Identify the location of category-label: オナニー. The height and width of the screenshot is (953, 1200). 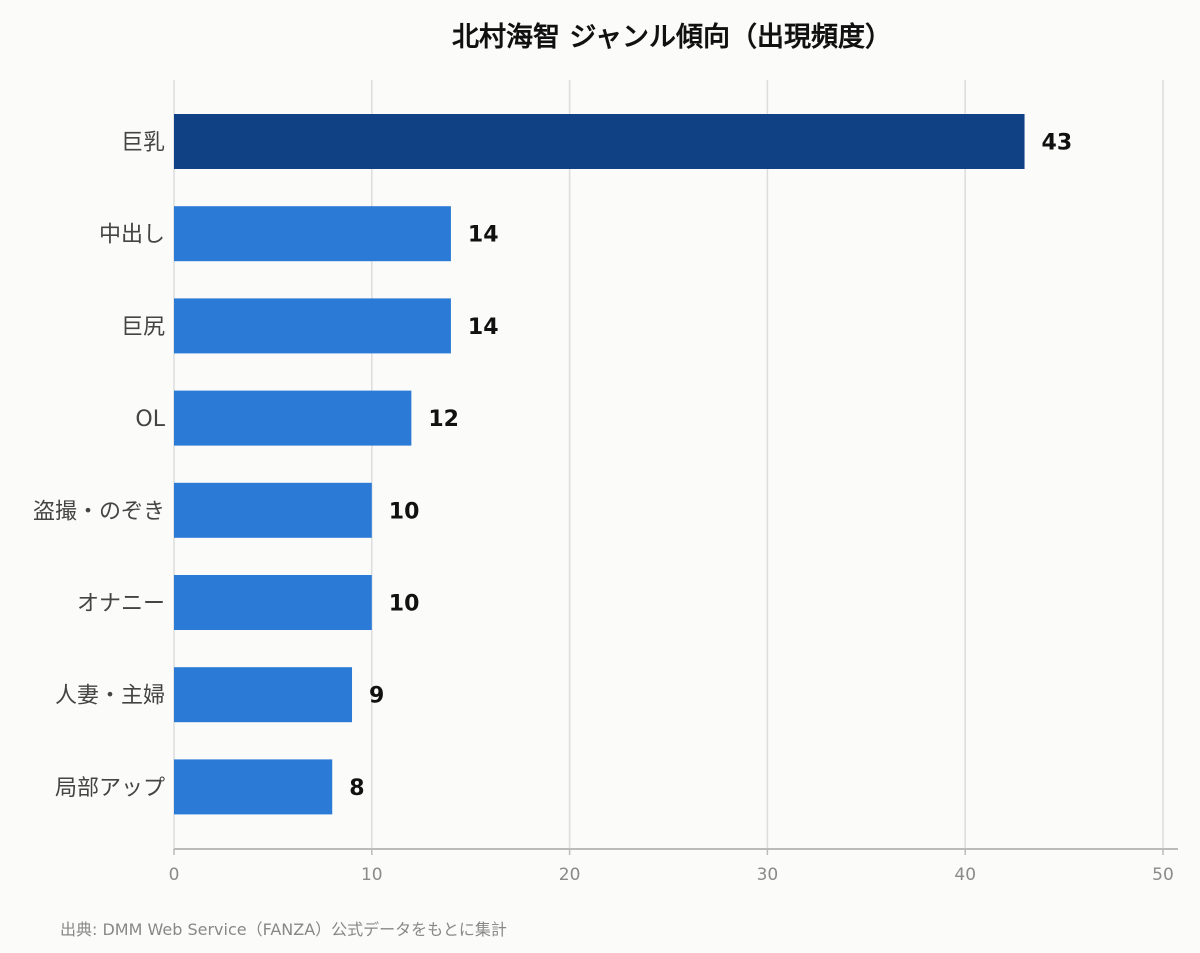
(121, 604).